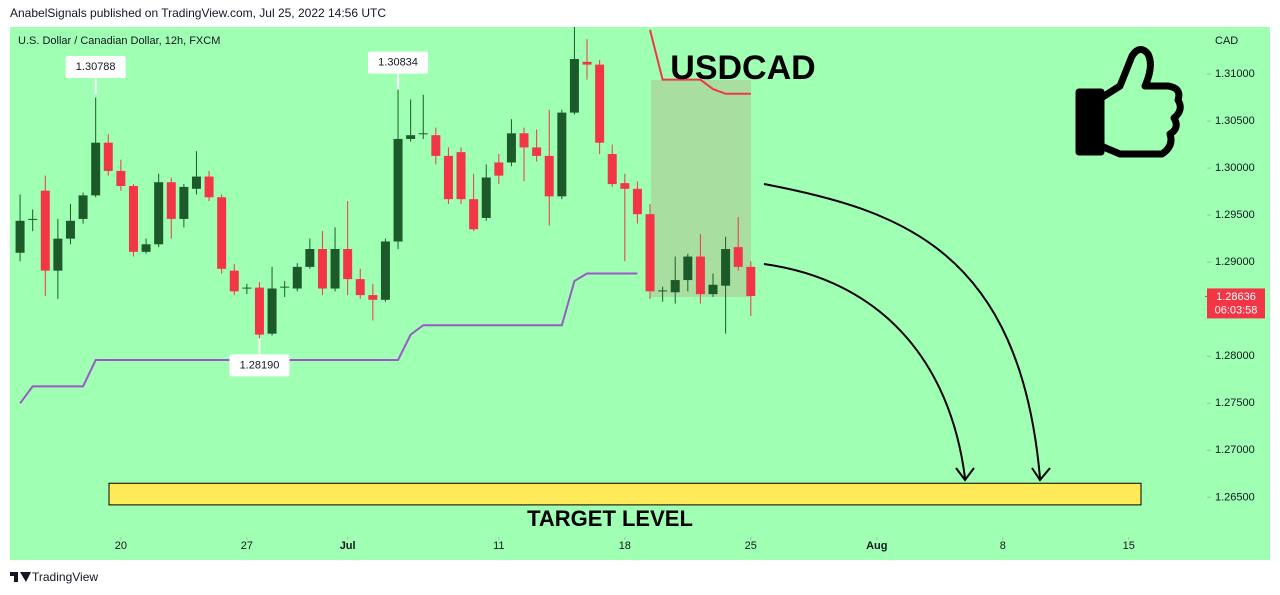 This screenshot has height=595, width=1280. I want to click on y-tick-label: 1.27500, so click(1235, 403).